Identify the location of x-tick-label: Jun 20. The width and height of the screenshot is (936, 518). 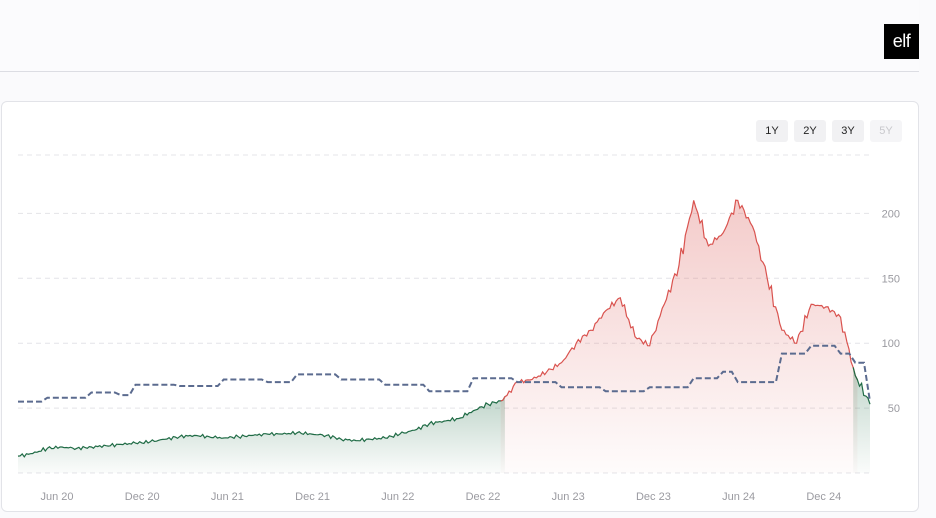
(56, 497).